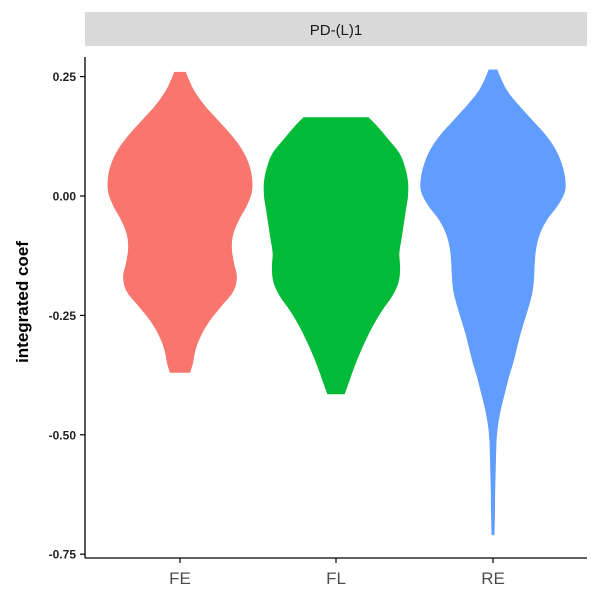  I want to click on y-tick-label: 0.00, so click(65, 197).